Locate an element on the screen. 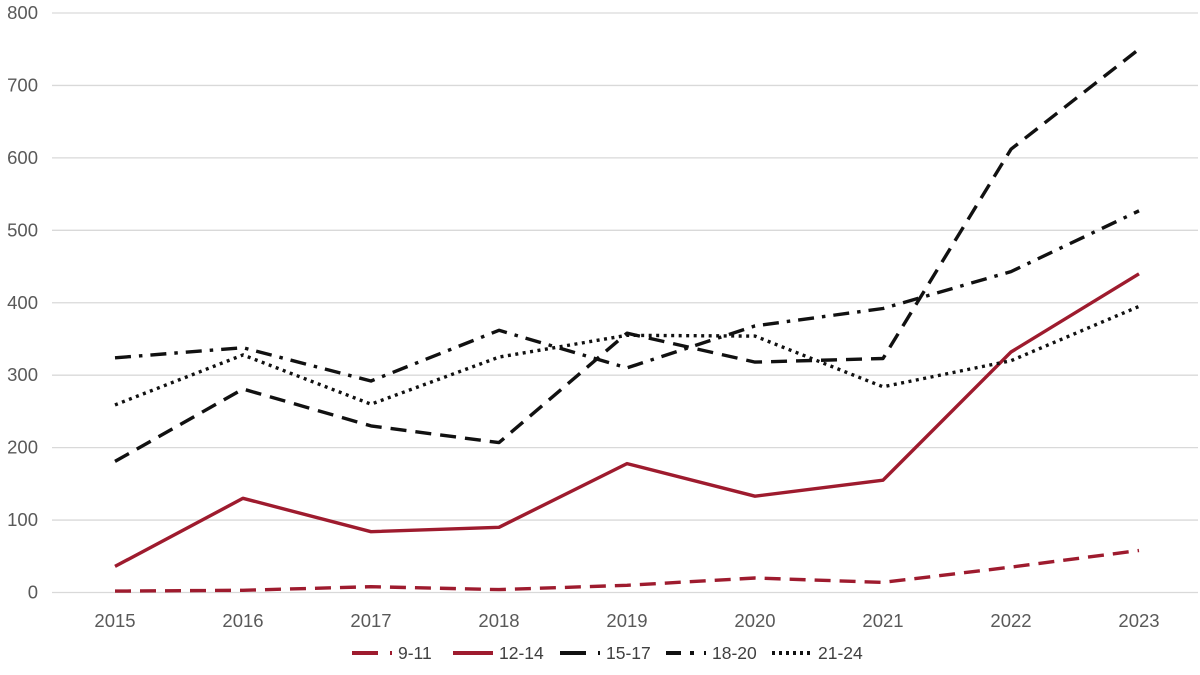 The width and height of the screenshot is (1200, 675). y-axis-tick-label: 100 is located at coordinates (22, 519).